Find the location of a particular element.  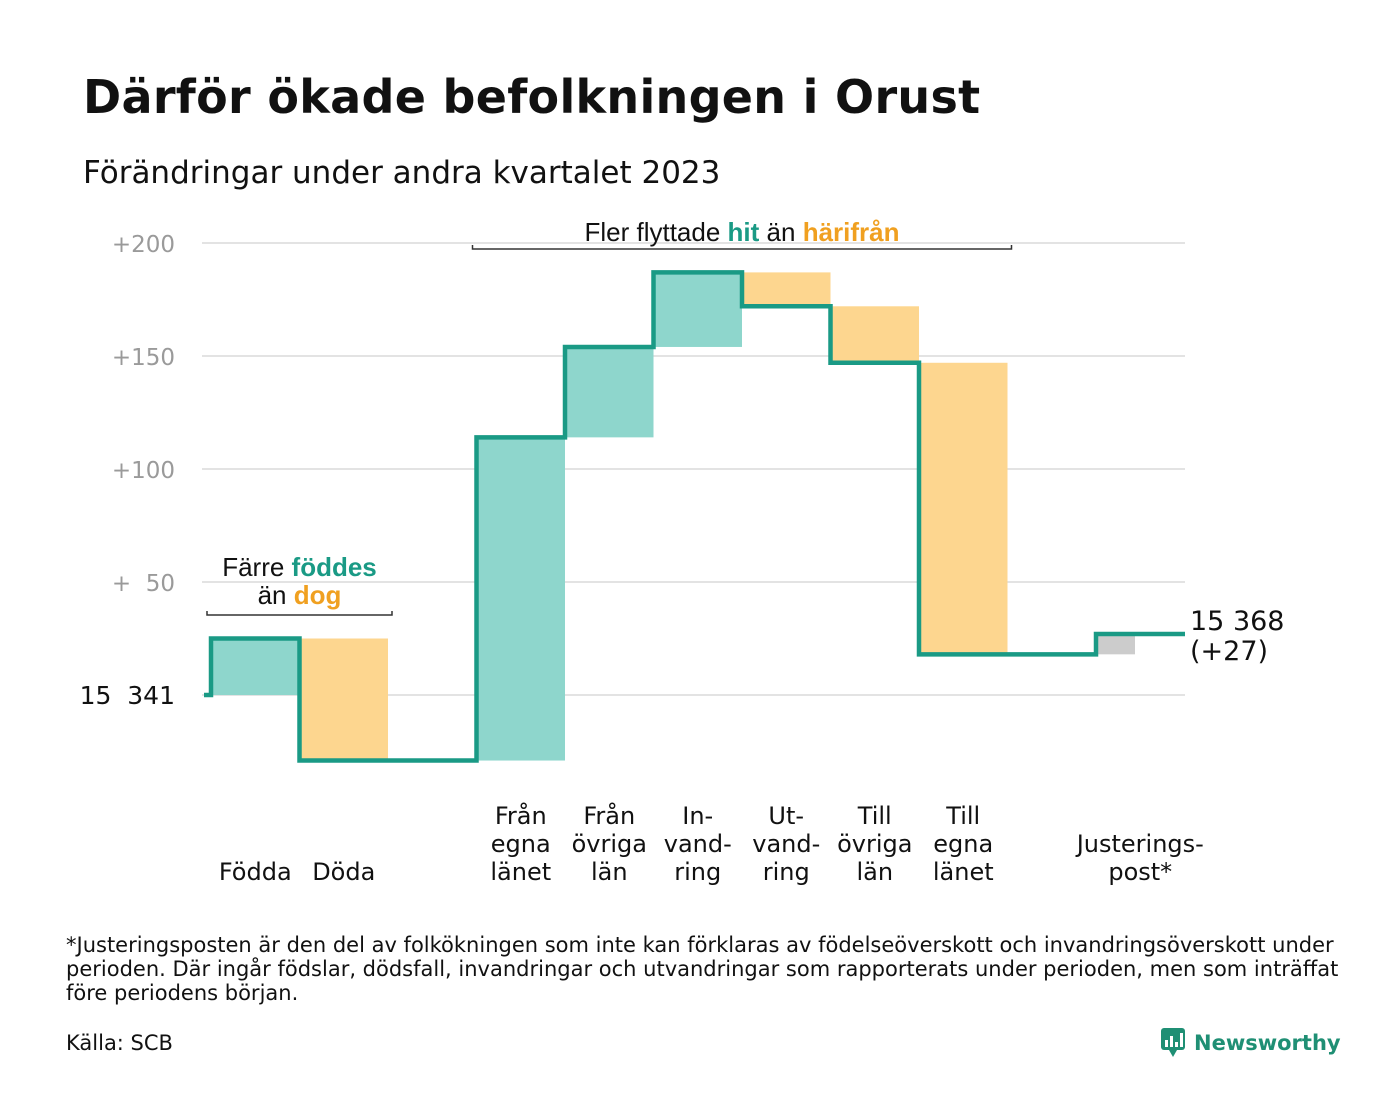

category-label-fran-egna: länet is located at coordinates (520, 872).